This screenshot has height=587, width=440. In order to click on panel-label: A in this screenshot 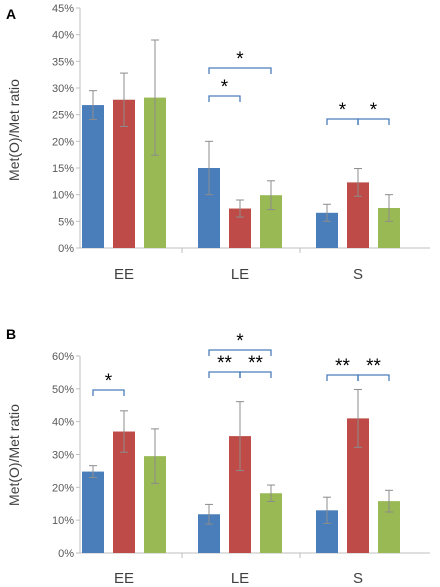, I will do `click(11, 14)`.